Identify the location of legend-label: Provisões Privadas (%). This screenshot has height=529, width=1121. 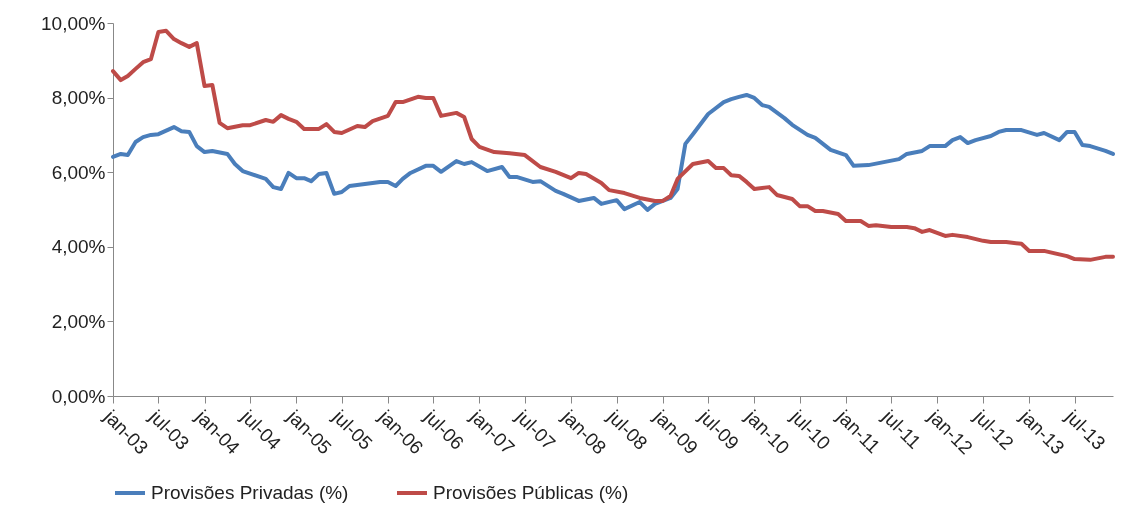
(250, 492).